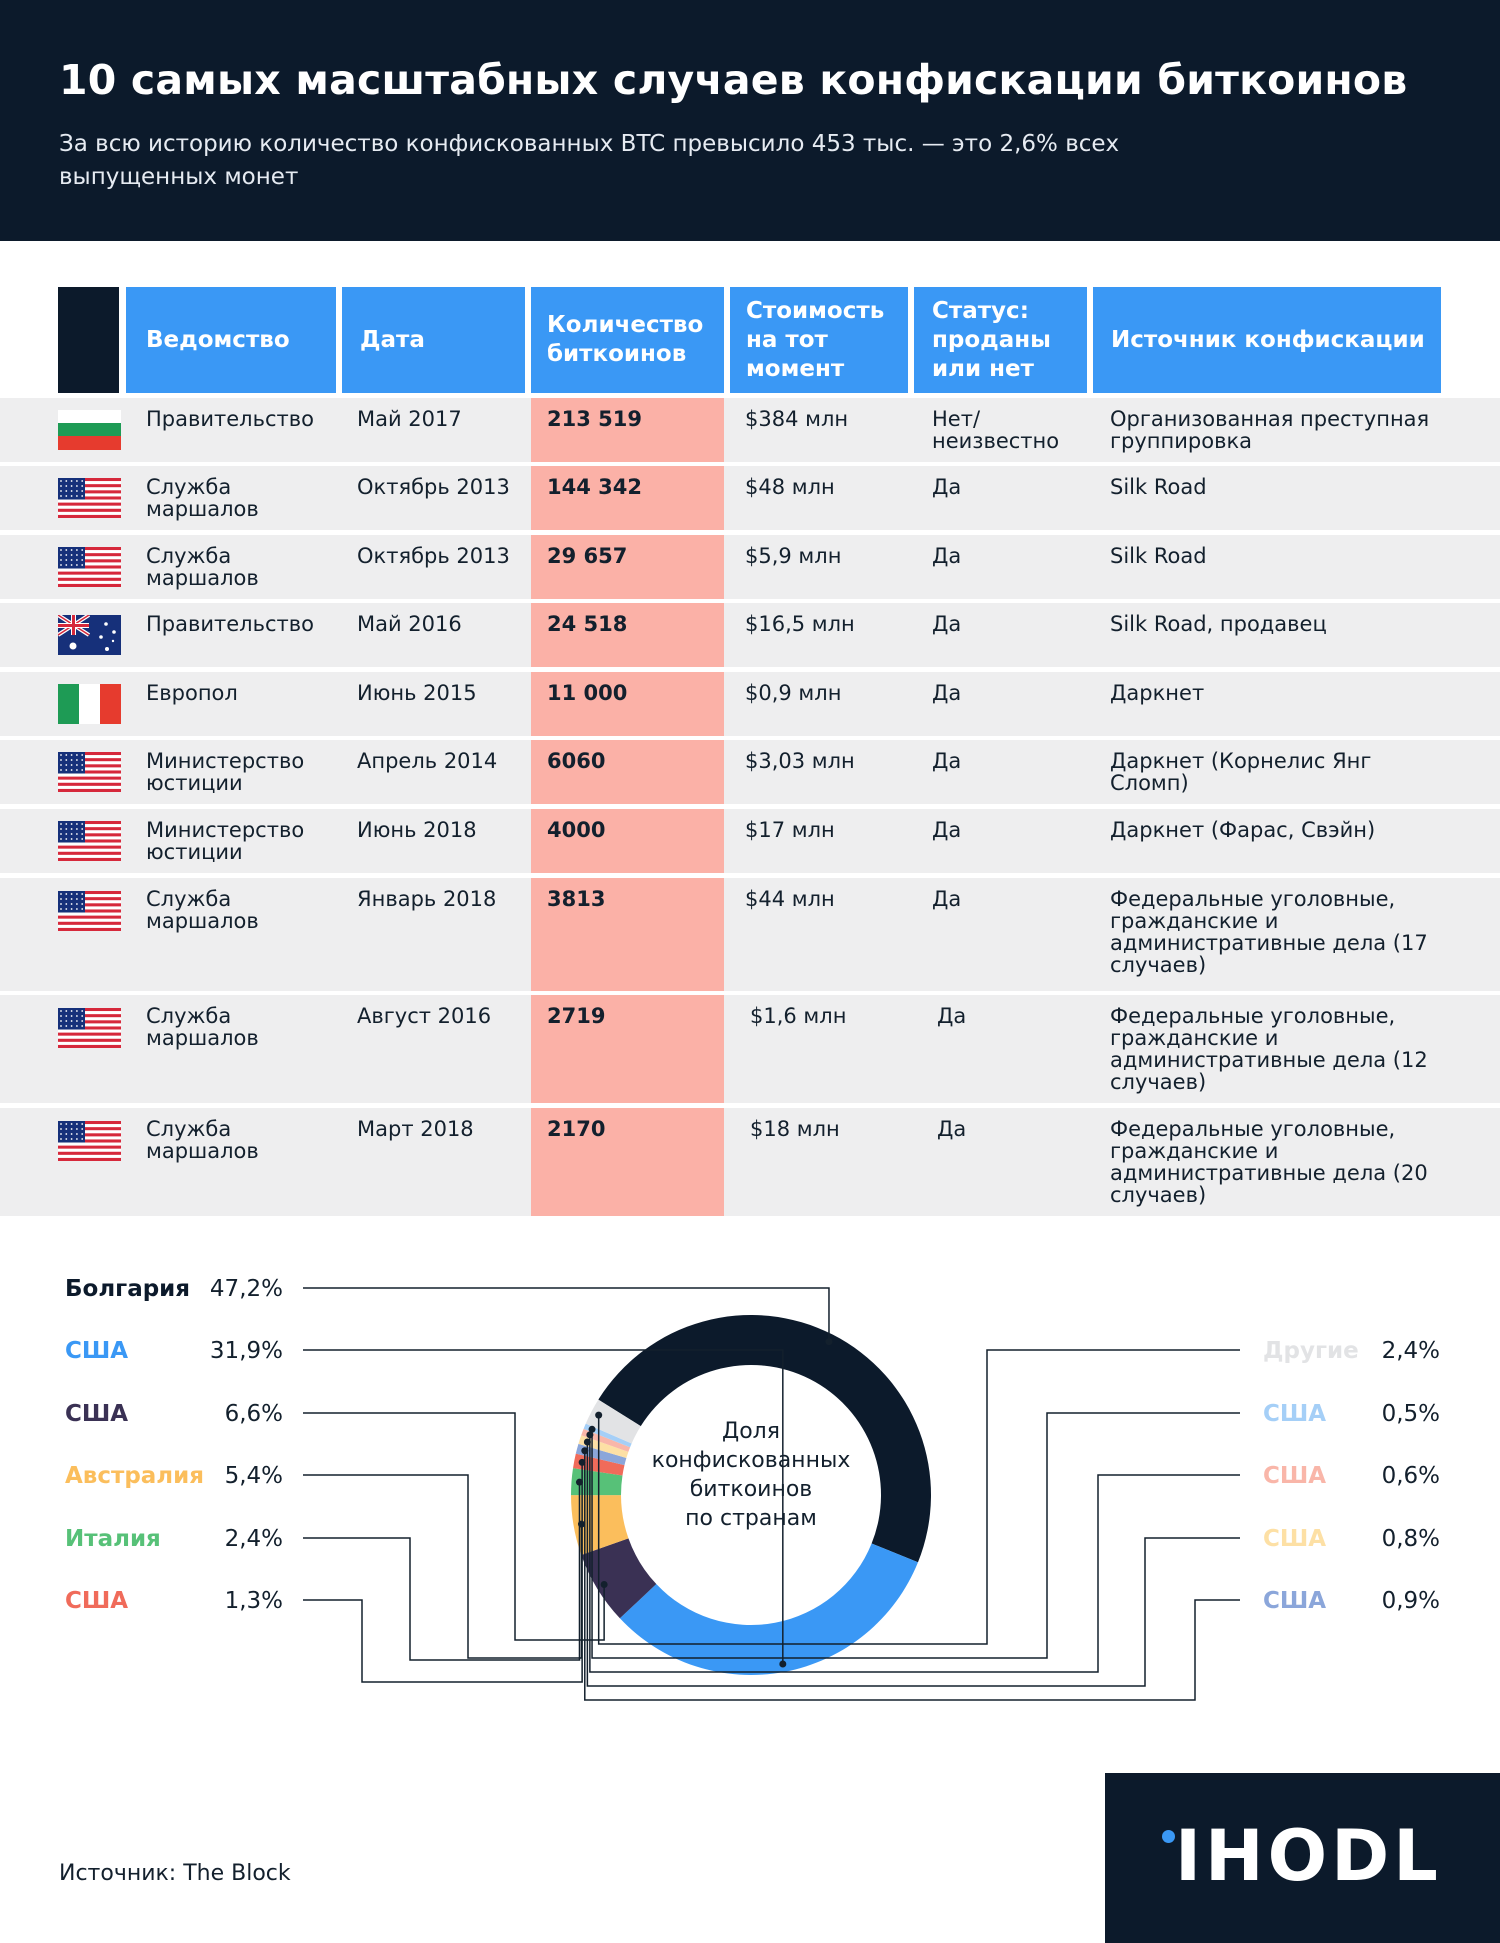 The image size is (1500, 1943). What do you see at coordinates (594, 419) in the screenshot?
I see `quantity-value: 213 519` at bounding box center [594, 419].